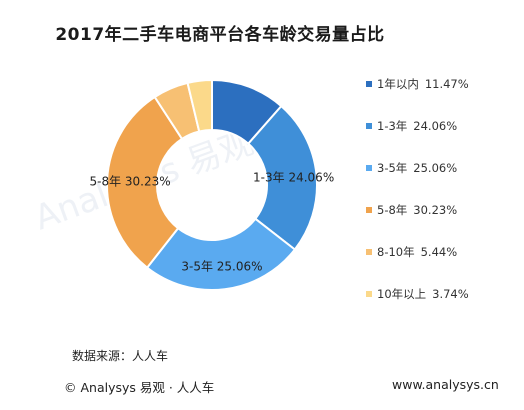  What do you see at coordinates (392, 168) in the screenshot?
I see `legend-label: 3-5年` at bounding box center [392, 168].